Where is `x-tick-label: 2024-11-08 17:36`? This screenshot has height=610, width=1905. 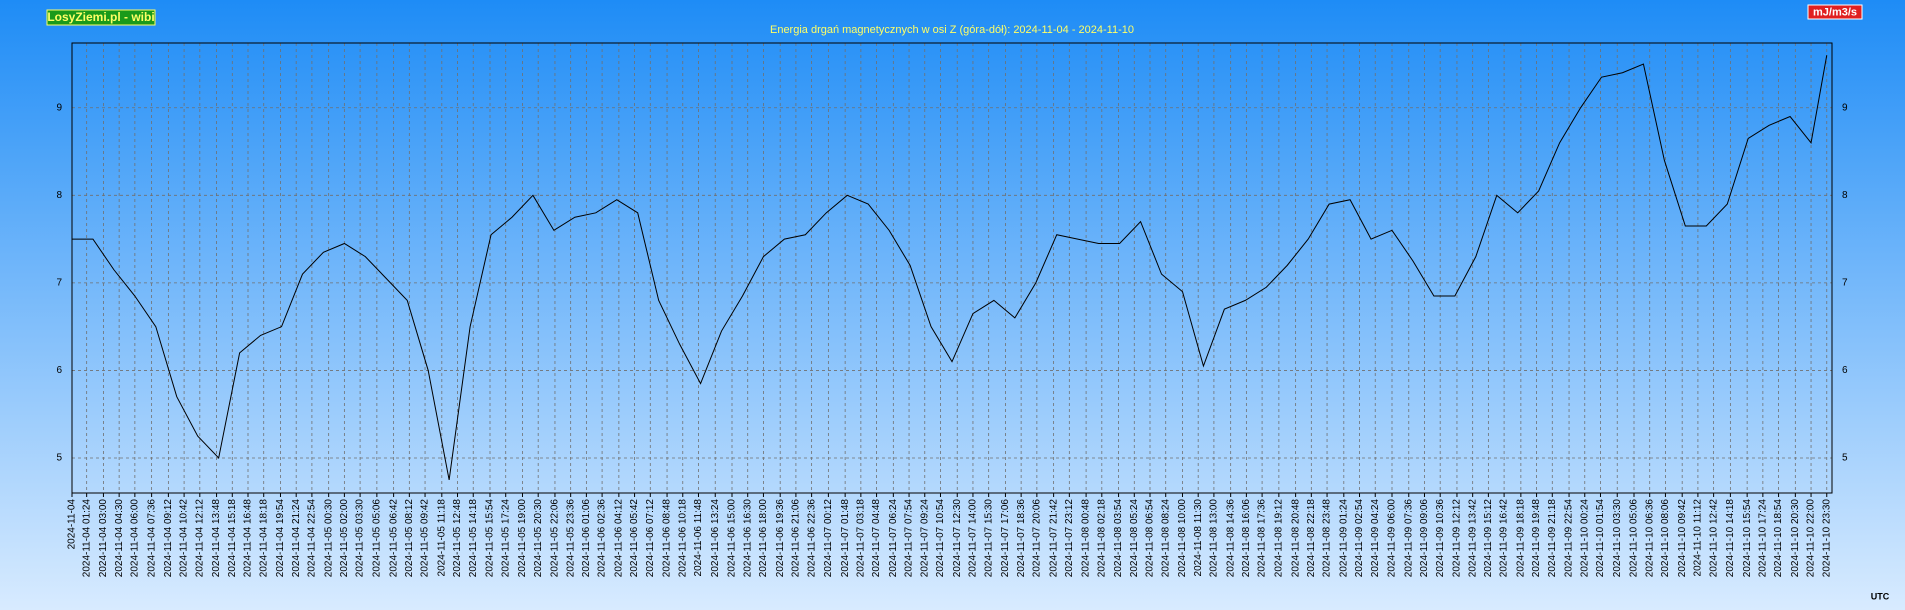
x-tick-label: 2024-11-08 17:36 is located at coordinates (1262, 538).